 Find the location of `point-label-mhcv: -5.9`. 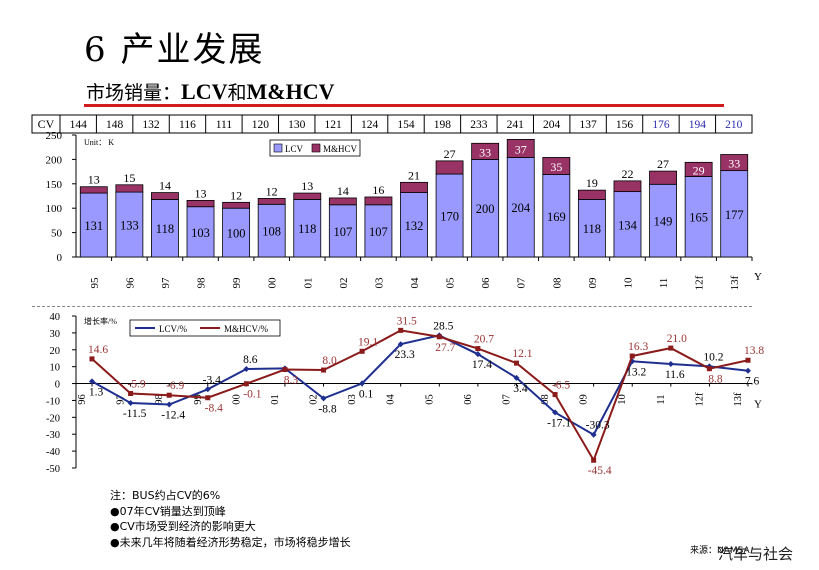

point-label-mhcv: -5.9 is located at coordinates (136, 385).